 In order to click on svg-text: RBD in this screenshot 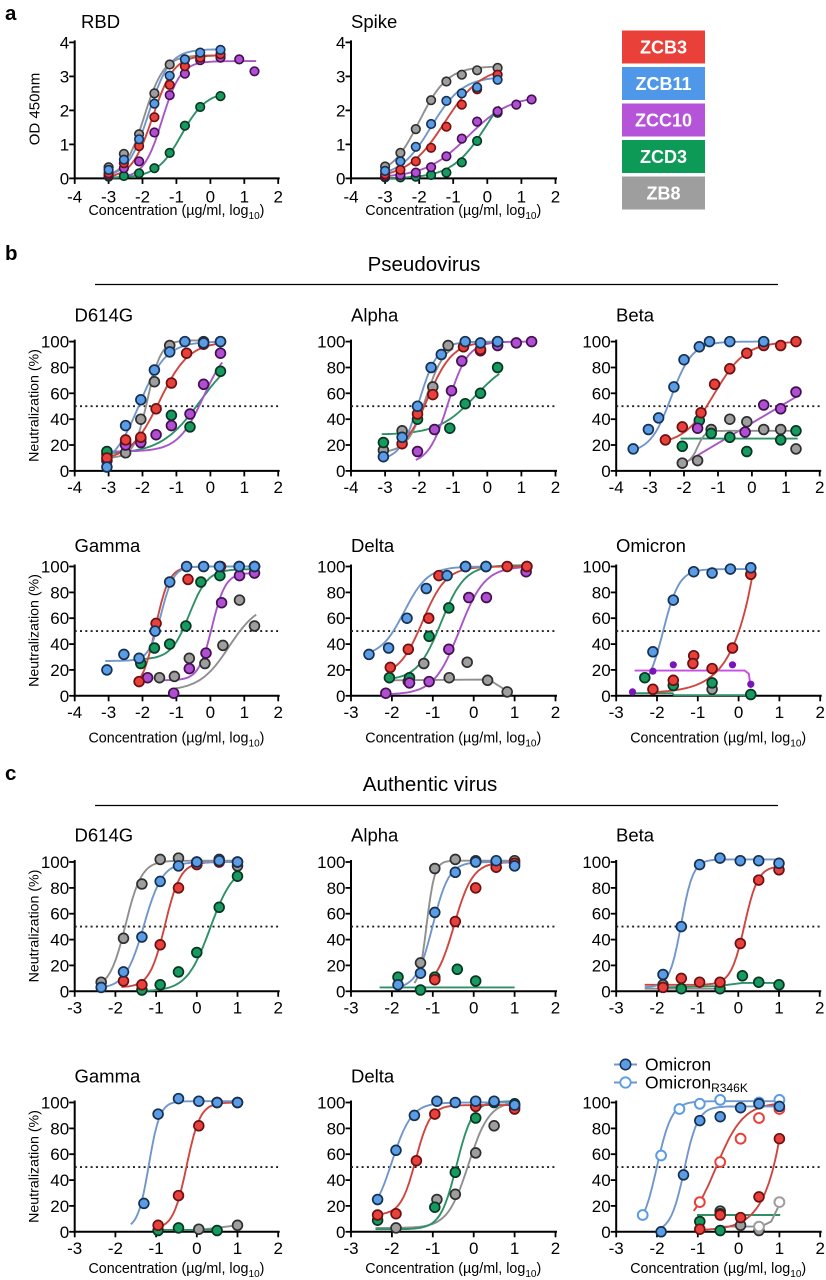, I will do `click(100, 21)`.